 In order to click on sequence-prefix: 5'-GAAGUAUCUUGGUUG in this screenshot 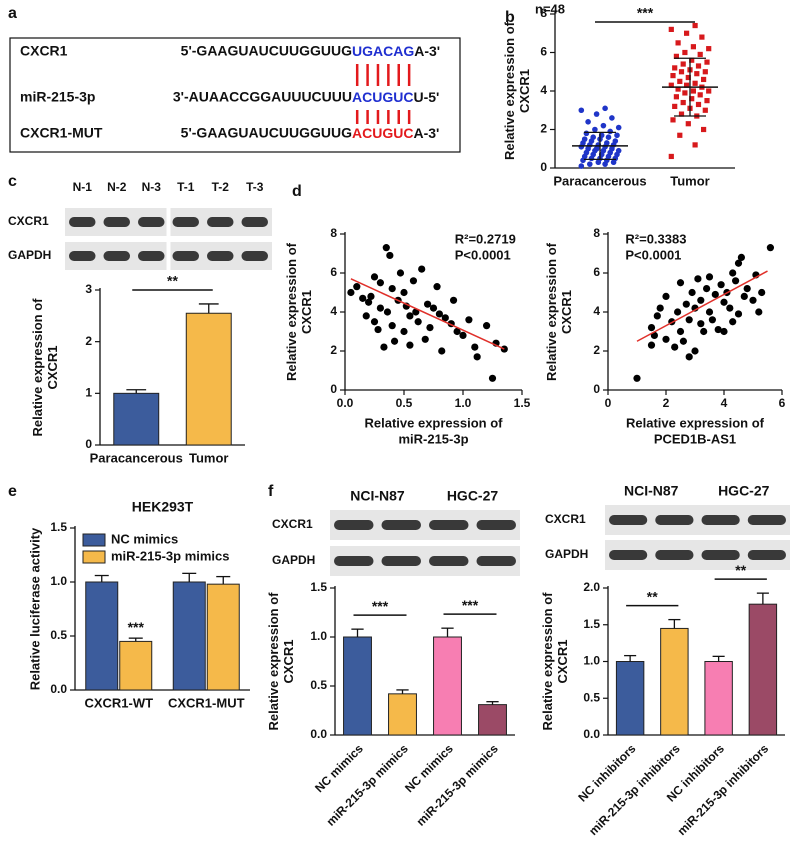, I will do `click(266, 133)`.